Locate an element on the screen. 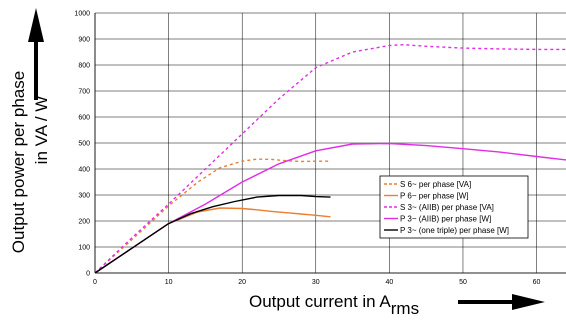  y-tick-label: 300 is located at coordinates (84, 196).